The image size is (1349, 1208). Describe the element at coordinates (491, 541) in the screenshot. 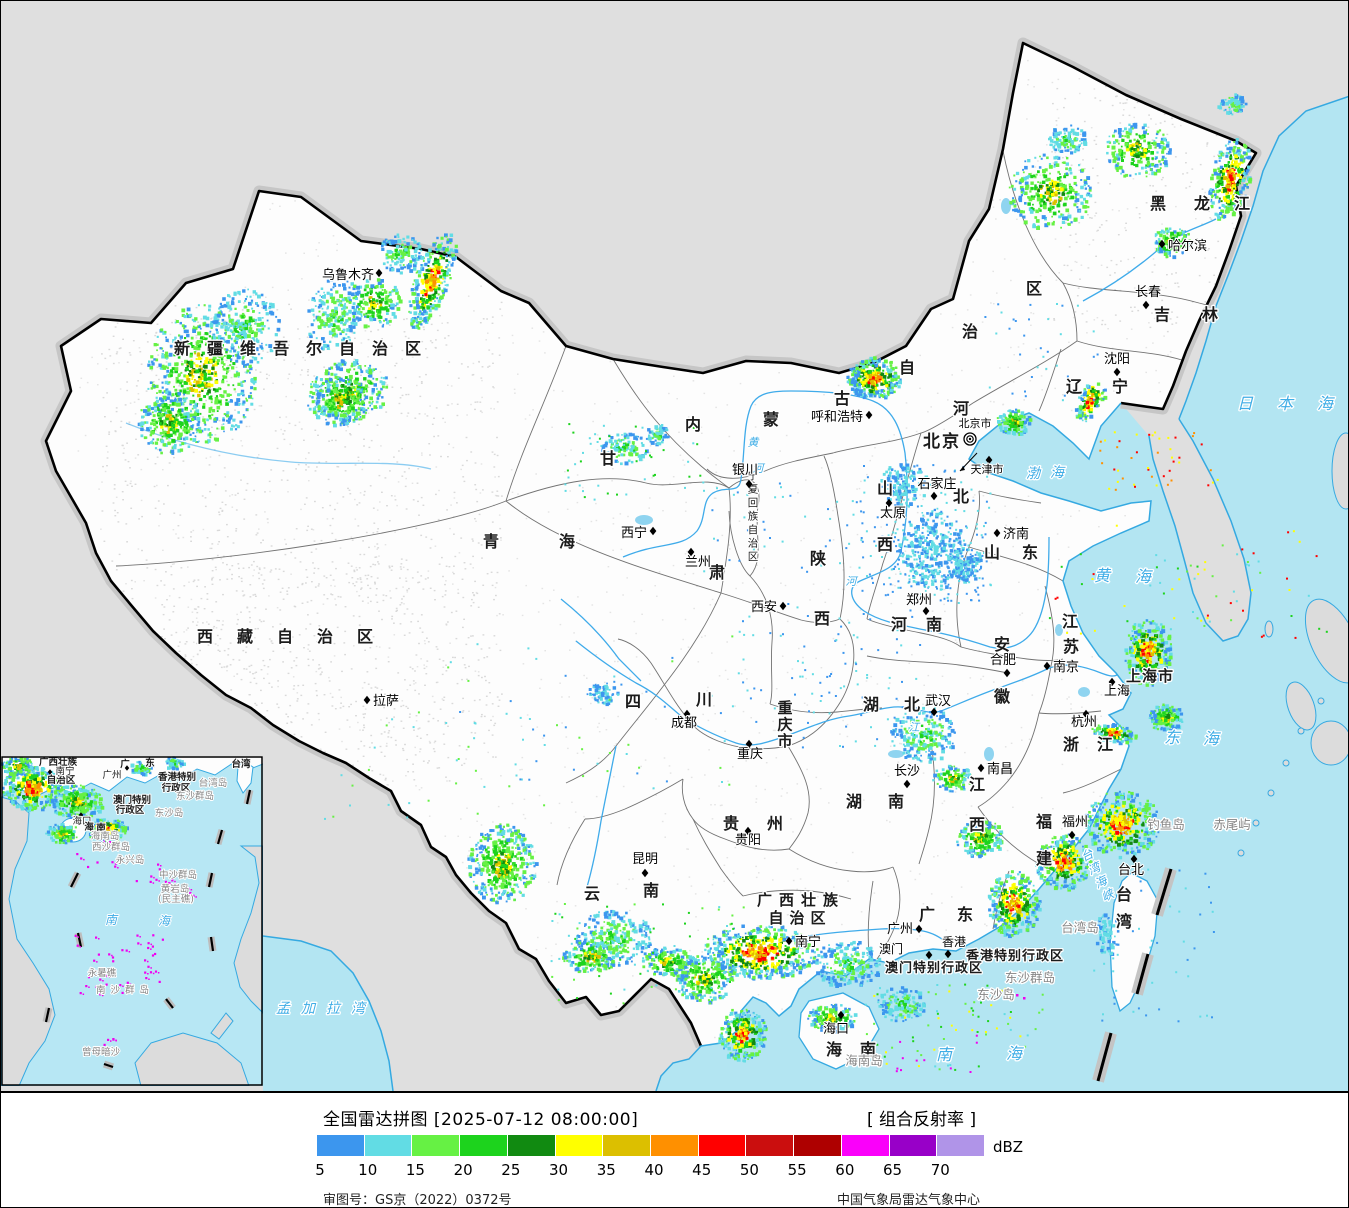

I see `province-label: 青` at that location.